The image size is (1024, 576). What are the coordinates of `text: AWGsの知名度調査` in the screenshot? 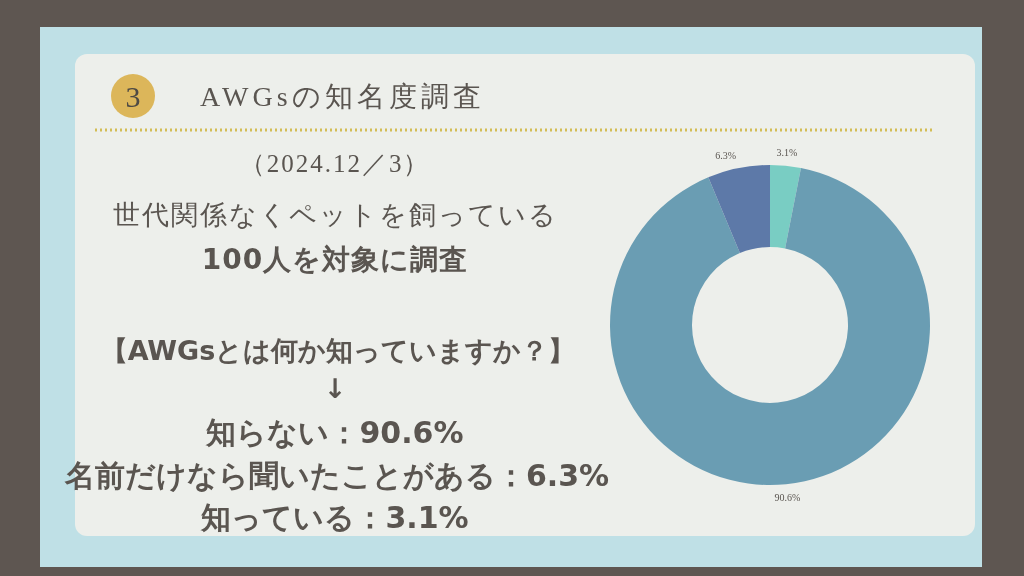 It's located at (342, 96).